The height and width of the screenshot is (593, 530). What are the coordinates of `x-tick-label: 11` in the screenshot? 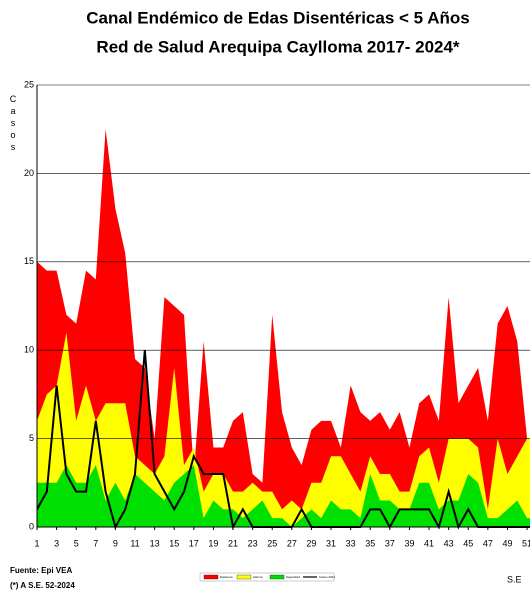 It's located at (134, 543).